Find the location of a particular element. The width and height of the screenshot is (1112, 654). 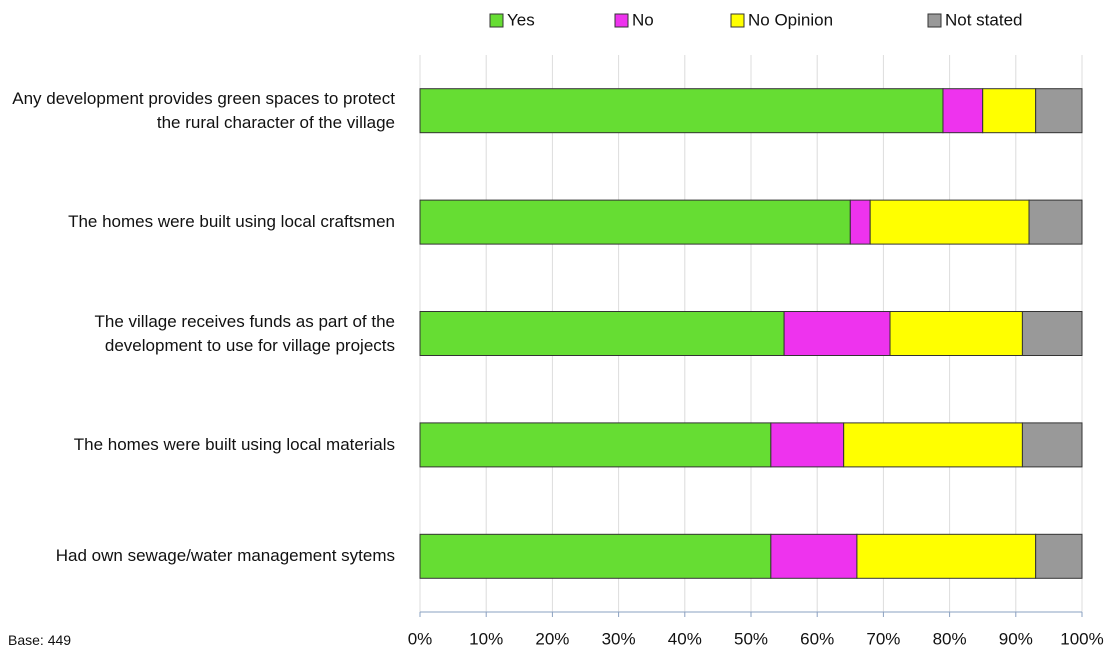

x-tick-label: 80% is located at coordinates (950, 638).